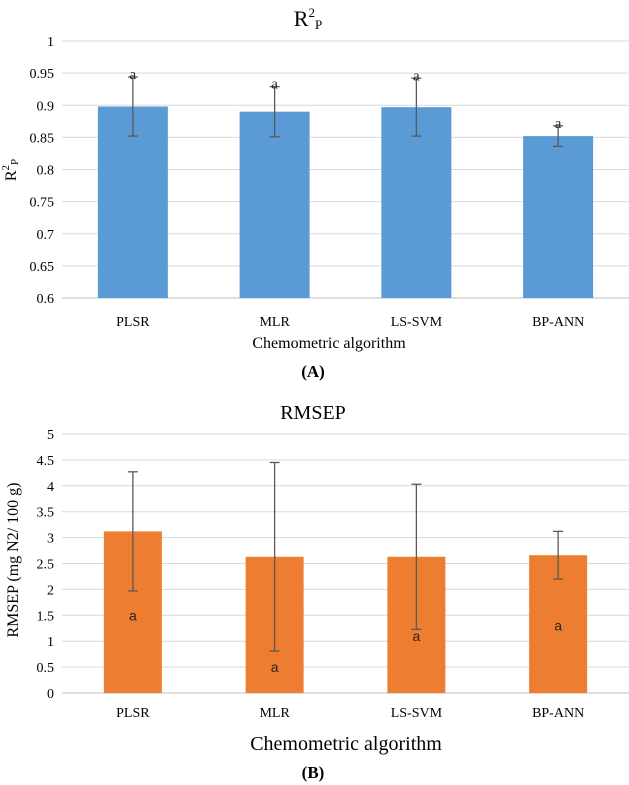 The width and height of the screenshot is (629, 785). What do you see at coordinates (308, 18) in the screenshot?
I see `chart-a-title: R2P` at bounding box center [308, 18].